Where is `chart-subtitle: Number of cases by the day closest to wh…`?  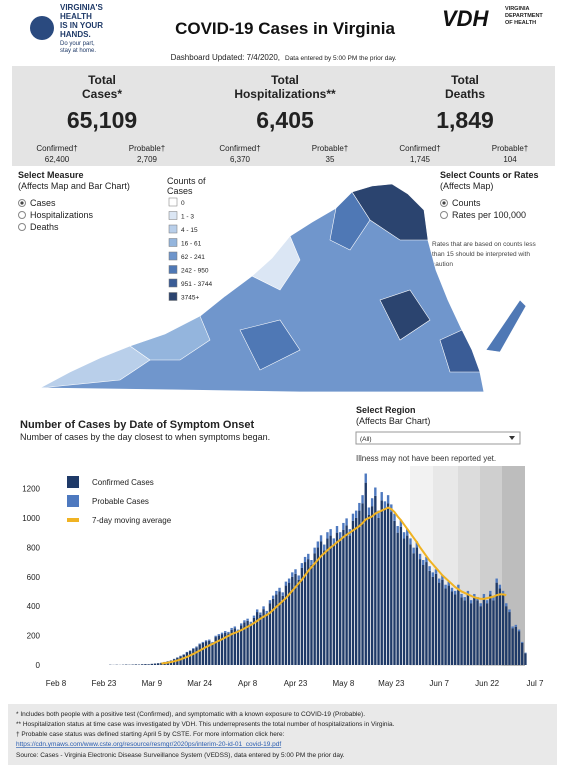 chart-subtitle: Number of cases by the day closest to wh… is located at coordinates (145, 437).